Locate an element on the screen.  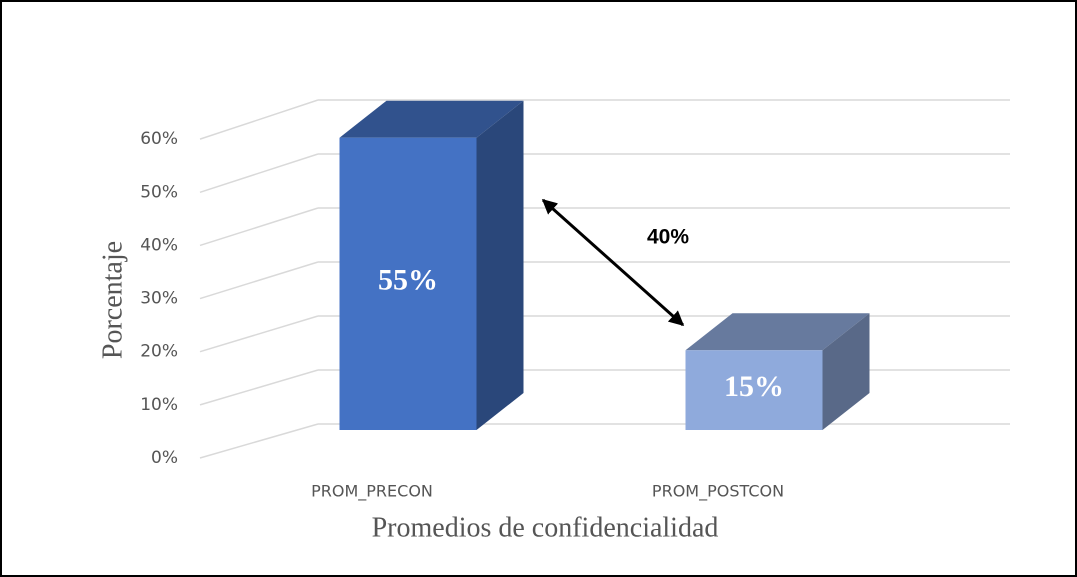
y-tick-label: 60% is located at coordinates (159, 139).